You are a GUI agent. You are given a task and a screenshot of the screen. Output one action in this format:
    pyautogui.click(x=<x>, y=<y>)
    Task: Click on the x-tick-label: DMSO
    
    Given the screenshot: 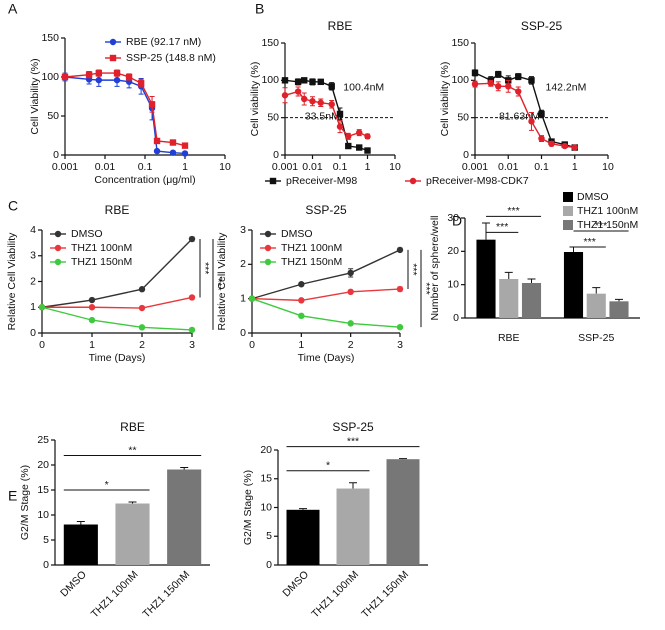 What is the action you would take?
    pyautogui.click(x=73, y=584)
    